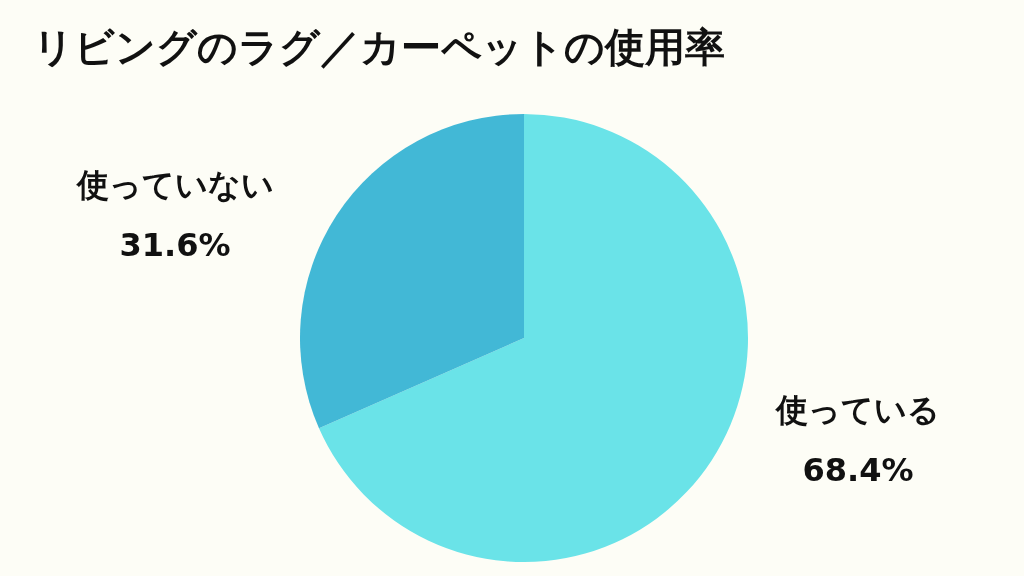  Describe the element at coordinates (174, 185) in the screenshot. I see `slice-label: 使っていない` at that location.